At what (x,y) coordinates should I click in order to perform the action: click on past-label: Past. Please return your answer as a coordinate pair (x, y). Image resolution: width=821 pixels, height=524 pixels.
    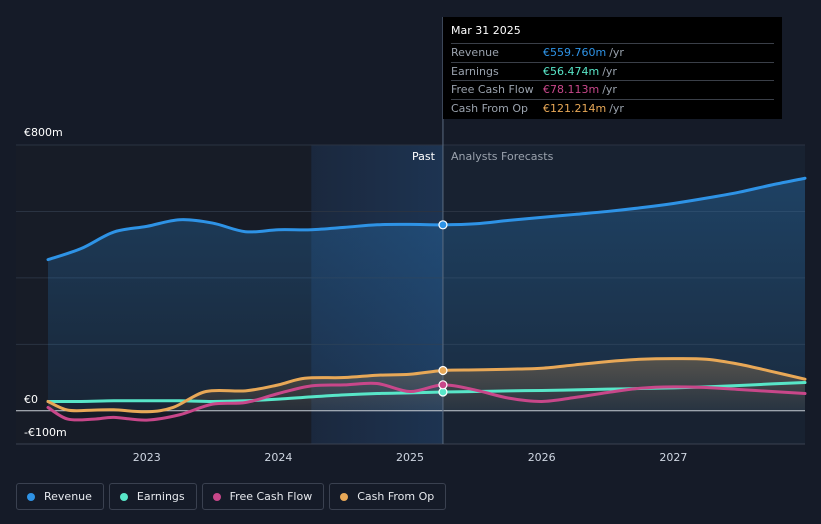
    Looking at the image, I should click on (424, 156).